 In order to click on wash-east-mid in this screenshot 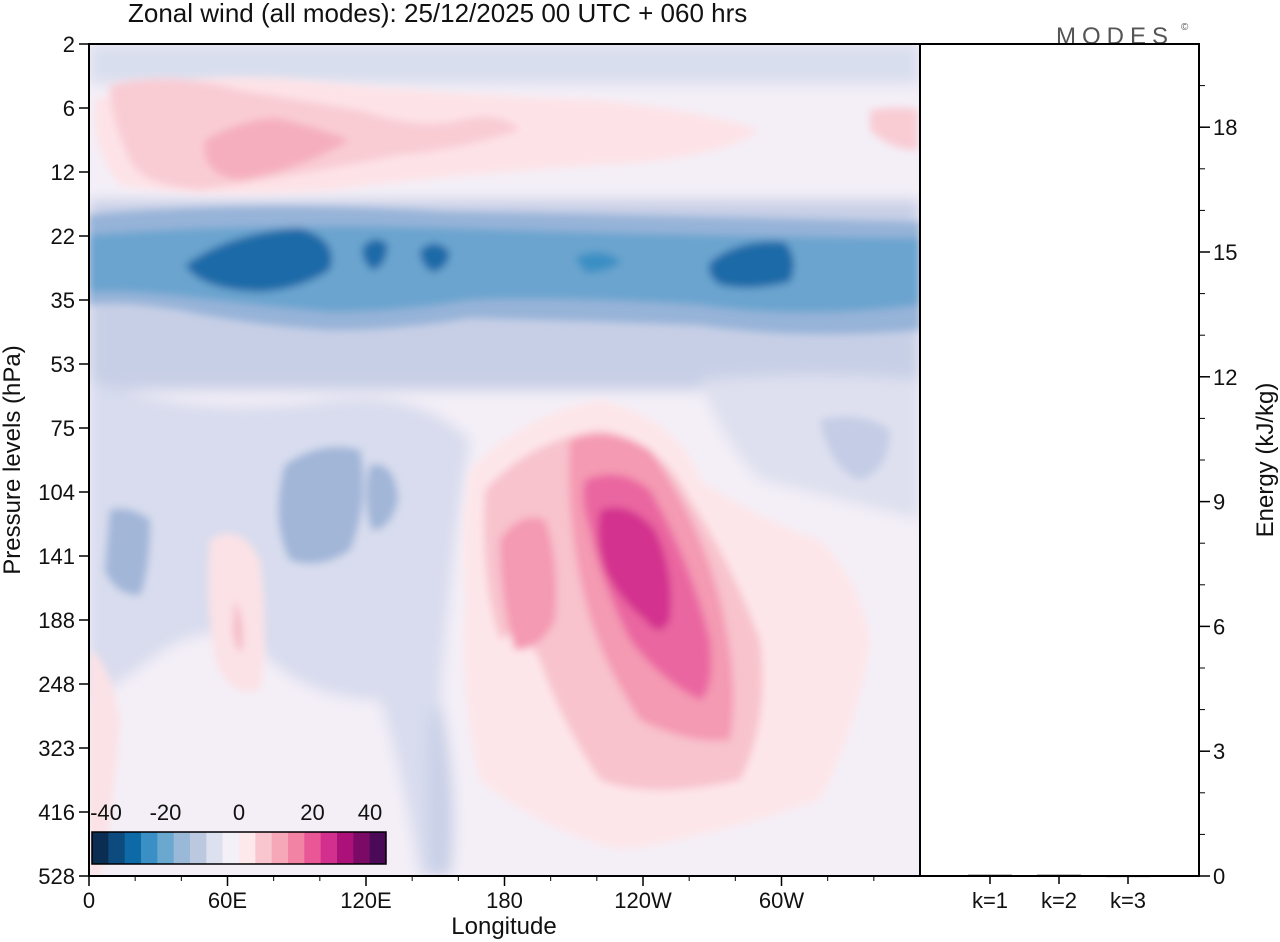, I will do `click(810, 447)`.